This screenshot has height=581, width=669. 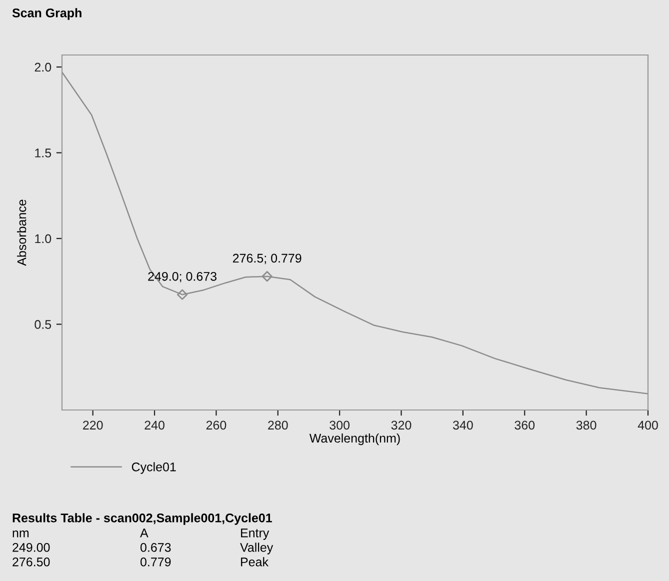 I want to click on text: 249.00, so click(x=31, y=547).